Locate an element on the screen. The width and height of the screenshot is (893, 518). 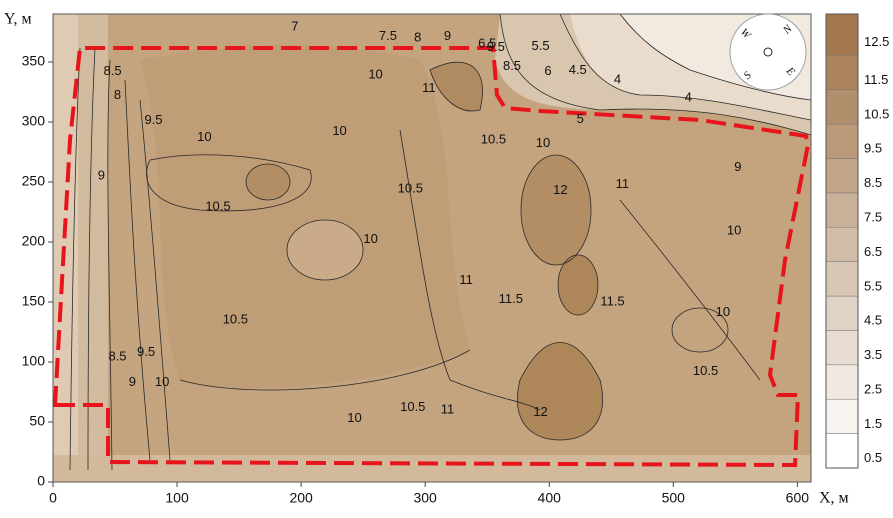
colorbar-tick-label: 6.5 is located at coordinates (873, 251).